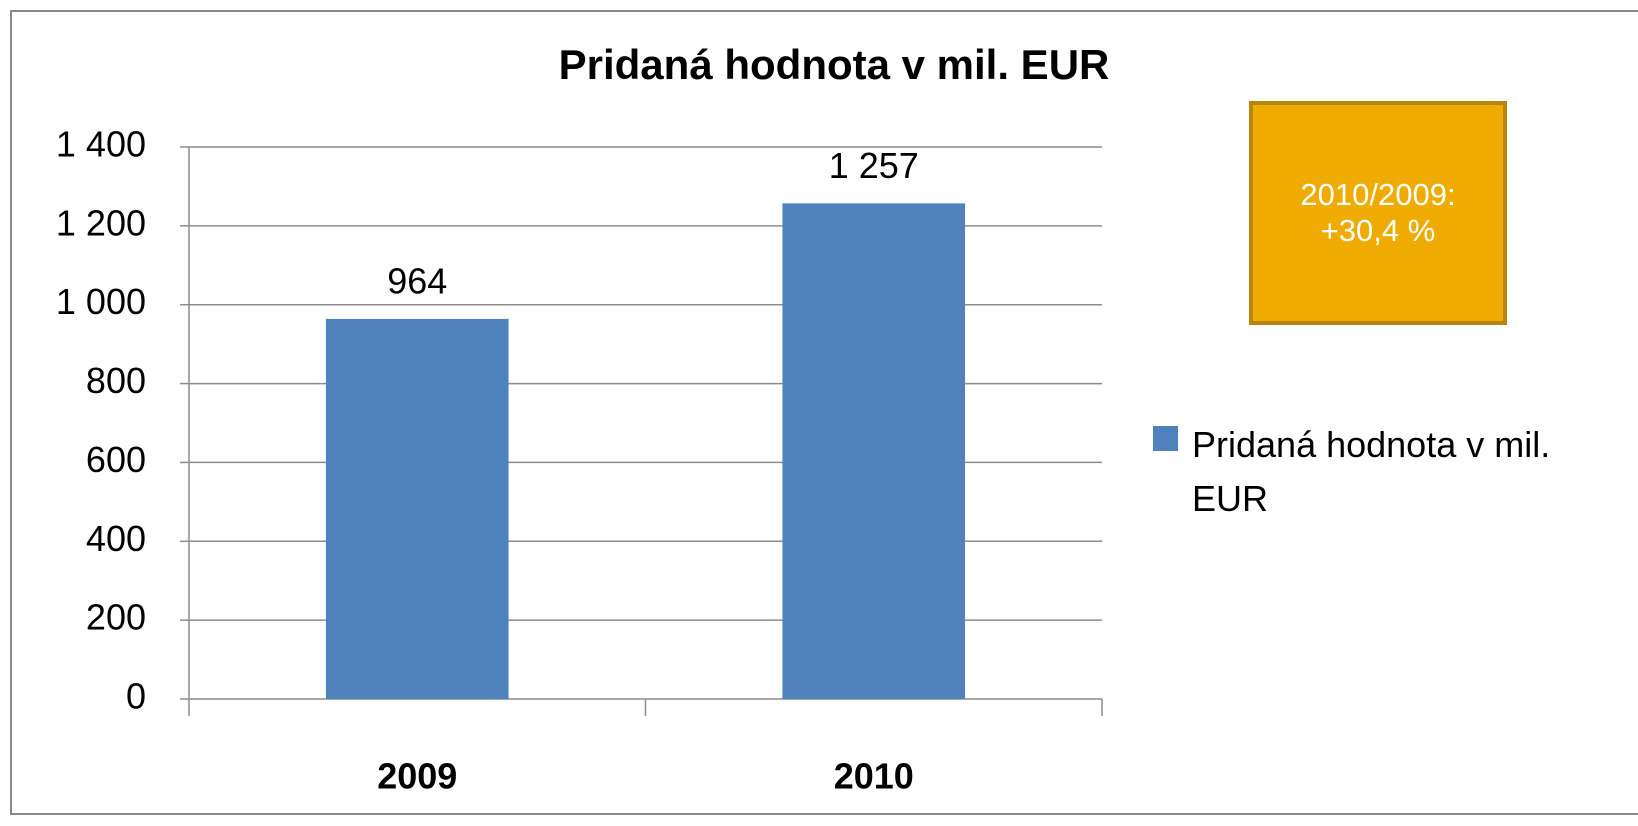 The height and width of the screenshot is (826, 1638). I want to click on y-tick-label: 1 200, so click(101, 222).